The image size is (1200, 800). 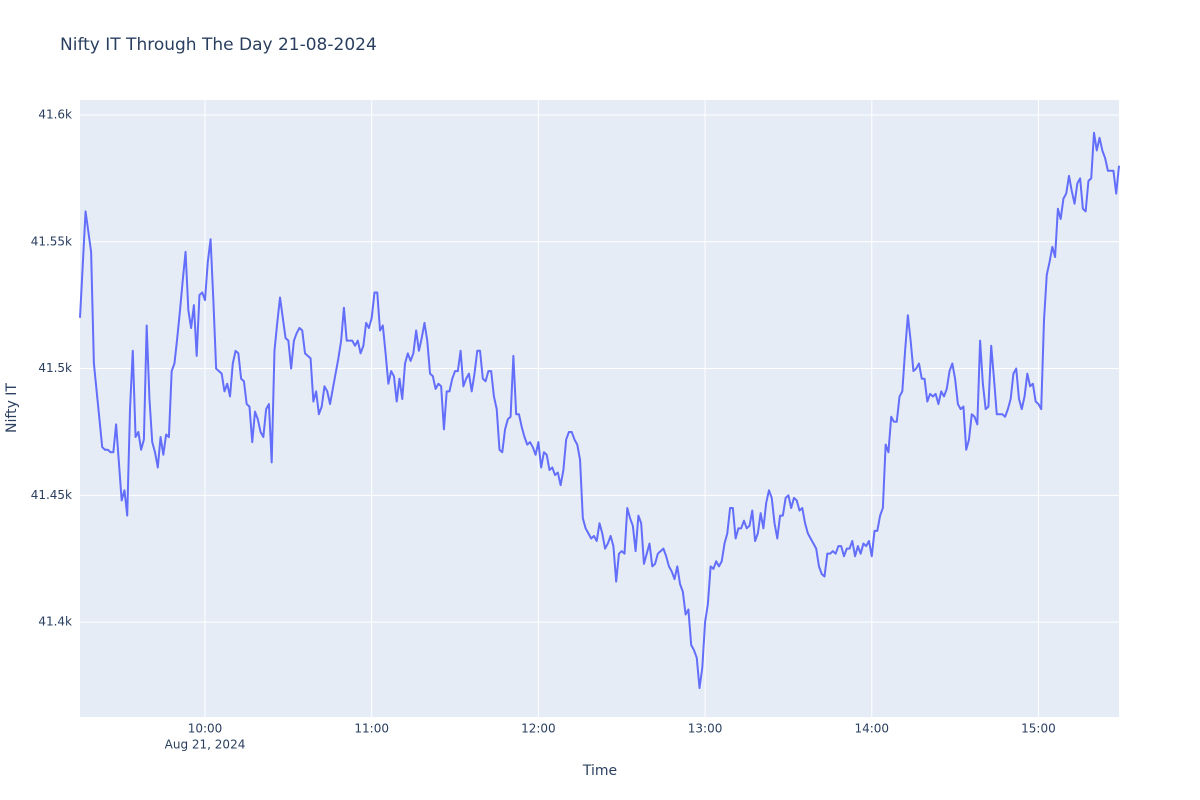 I want to click on y-axis-title: Nifty IT, so click(x=12, y=408).